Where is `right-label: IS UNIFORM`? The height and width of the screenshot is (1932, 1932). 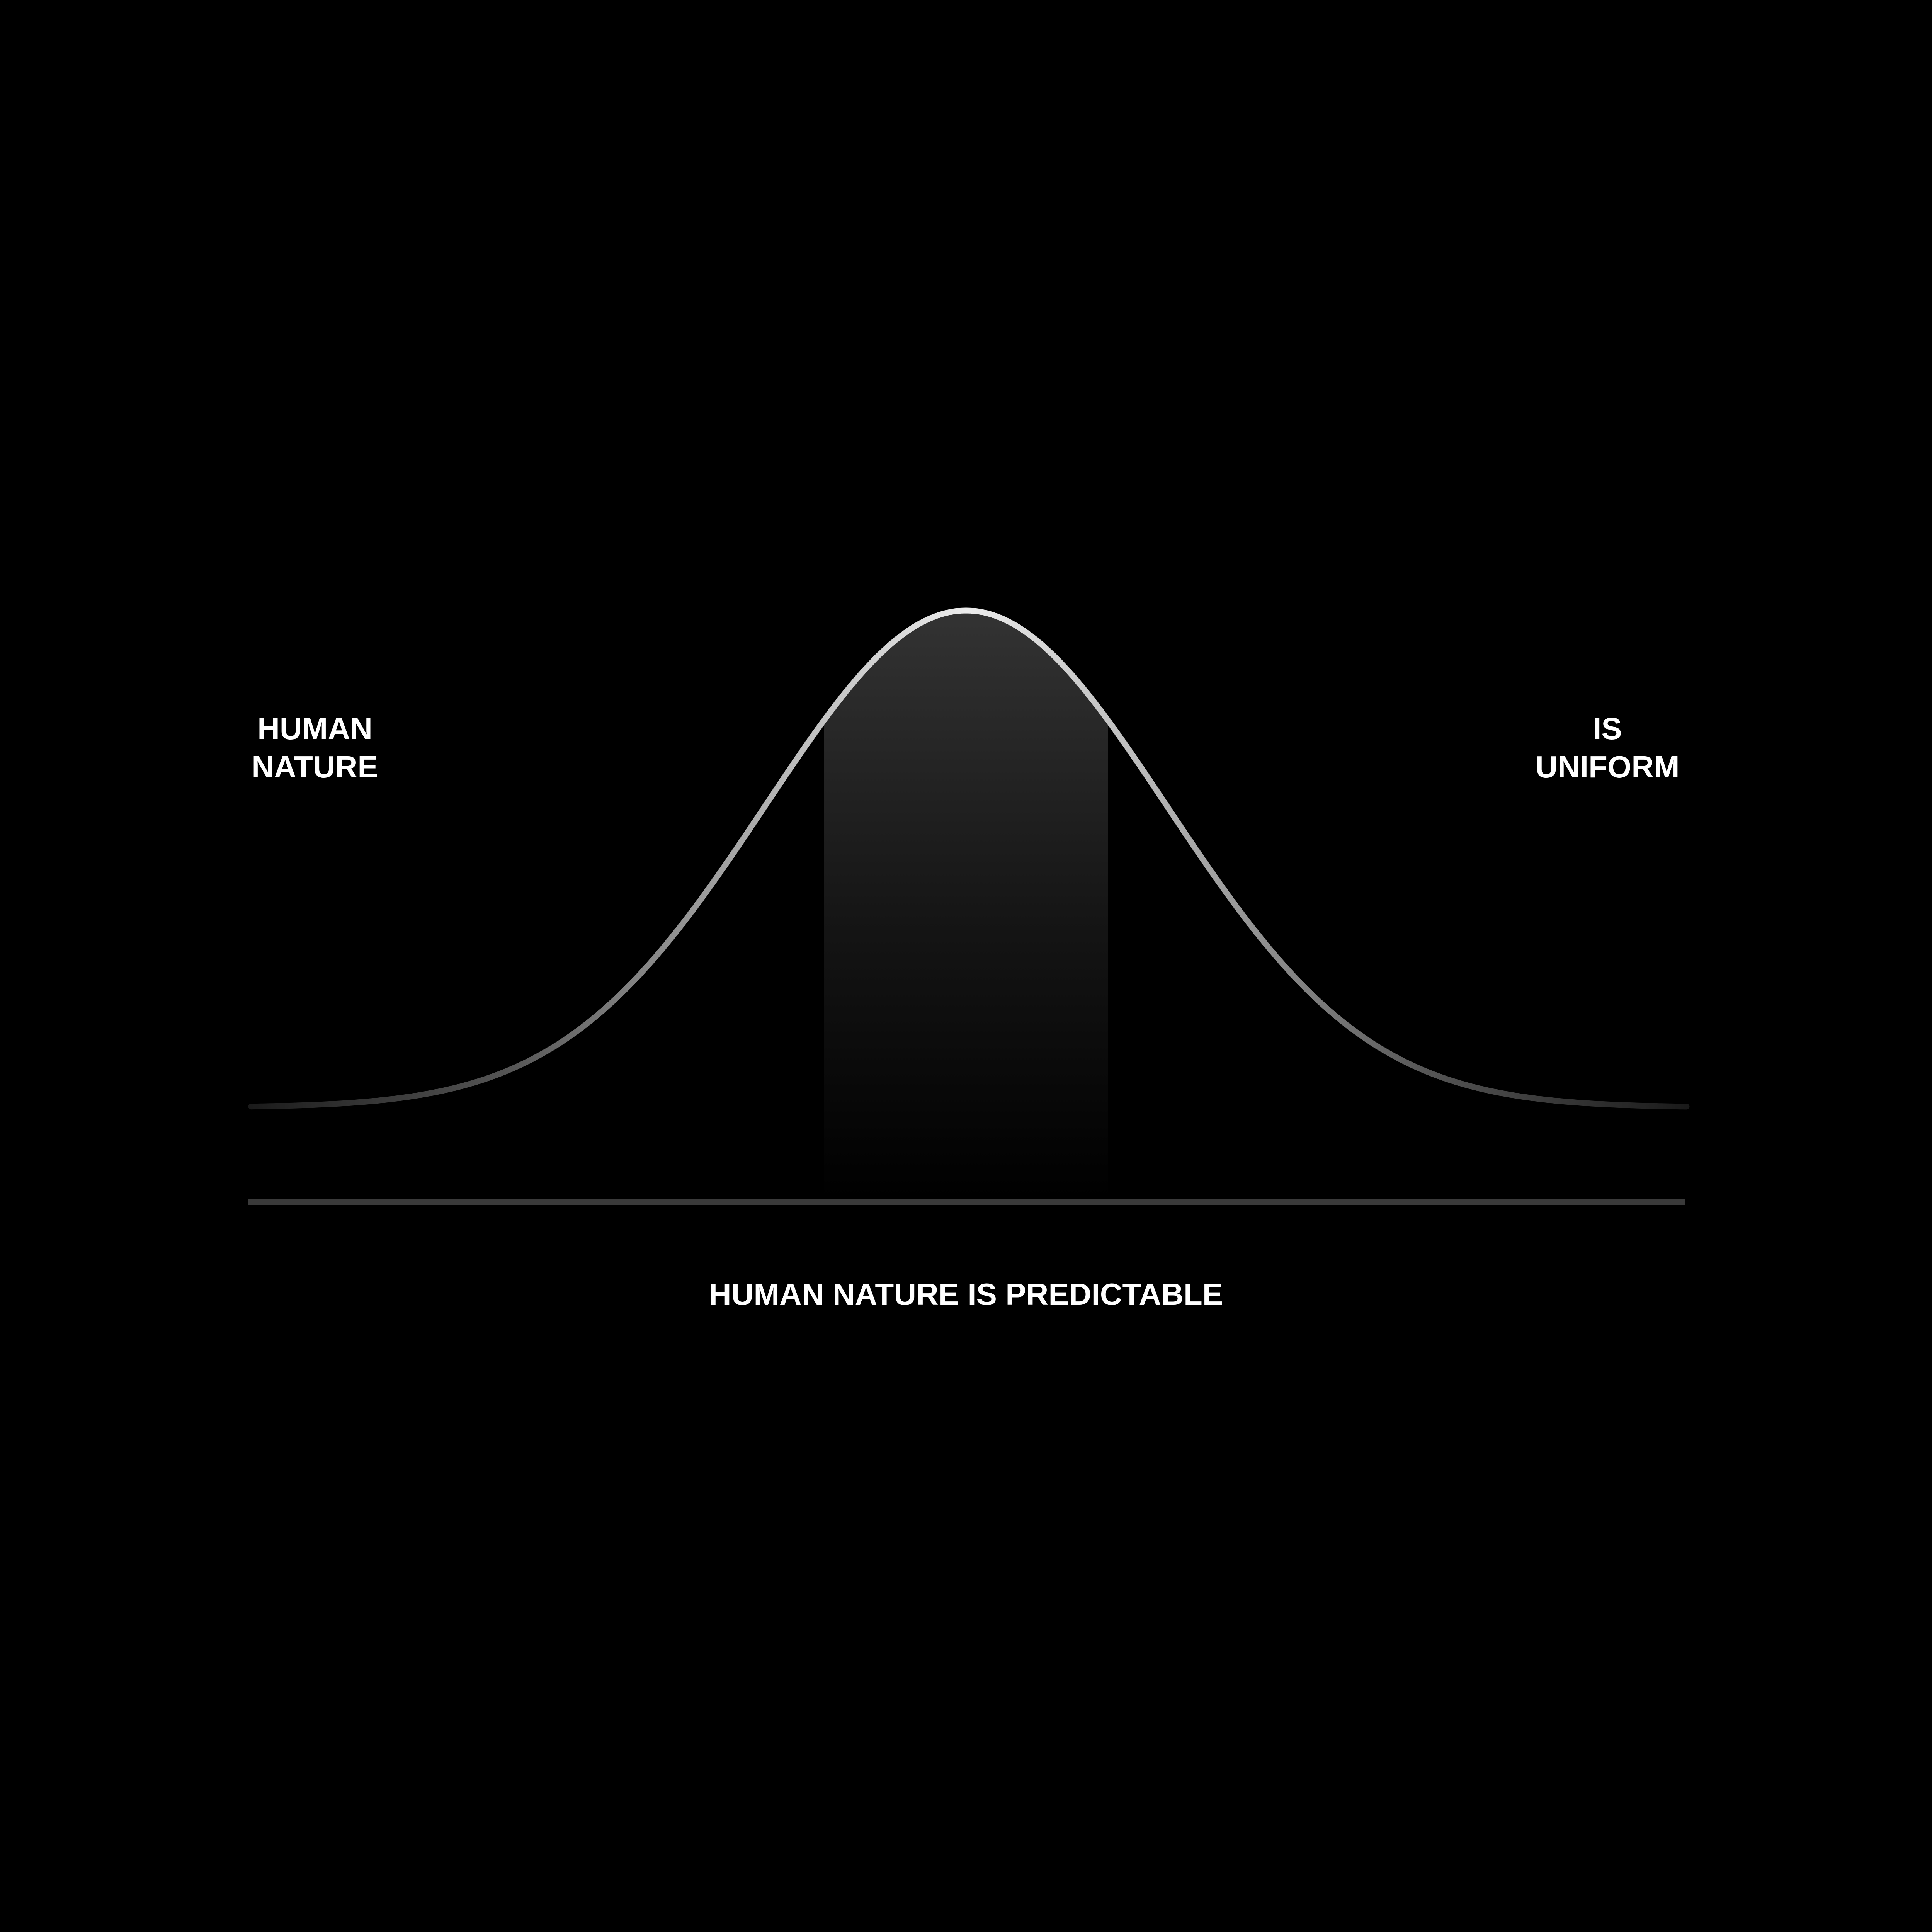 right-label: IS UNIFORM is located at coordinates (1608, 748).